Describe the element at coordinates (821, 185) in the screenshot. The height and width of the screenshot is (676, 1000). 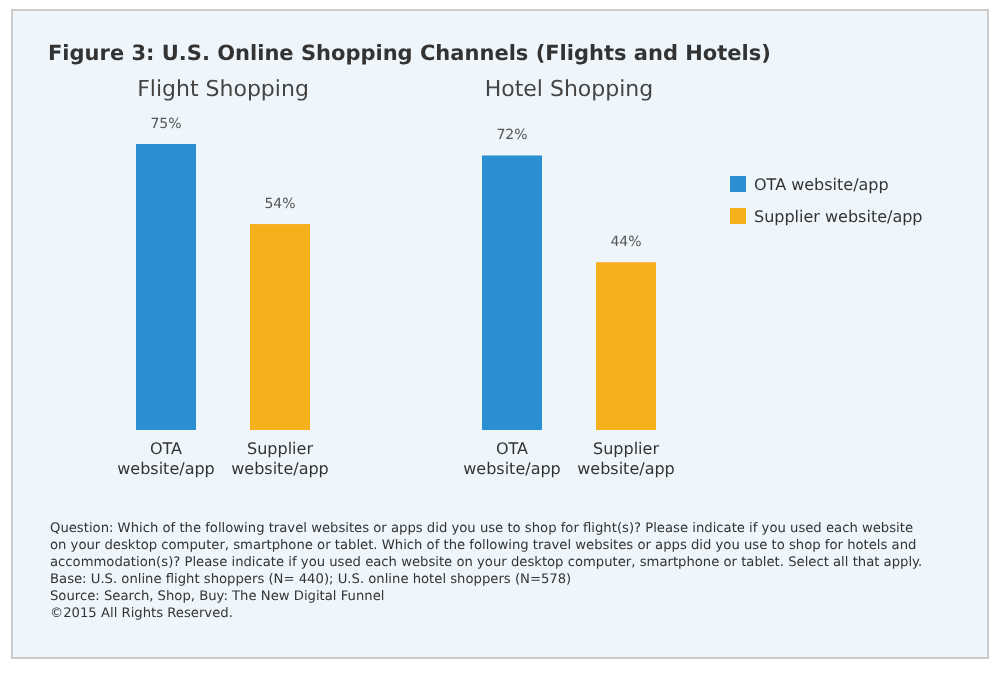
I see `legend-label: OTA website/app` at that location.